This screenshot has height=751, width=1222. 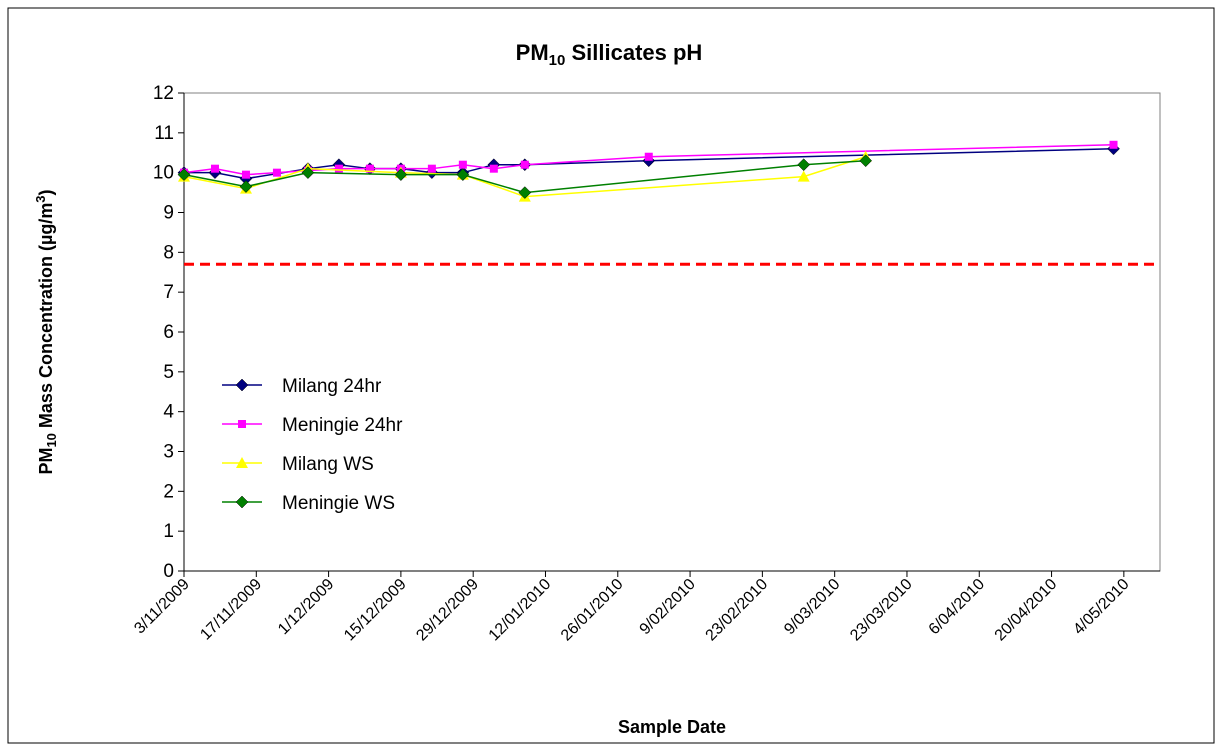 I want to click on y-tick-label: 5, so click(x=168, y=372).